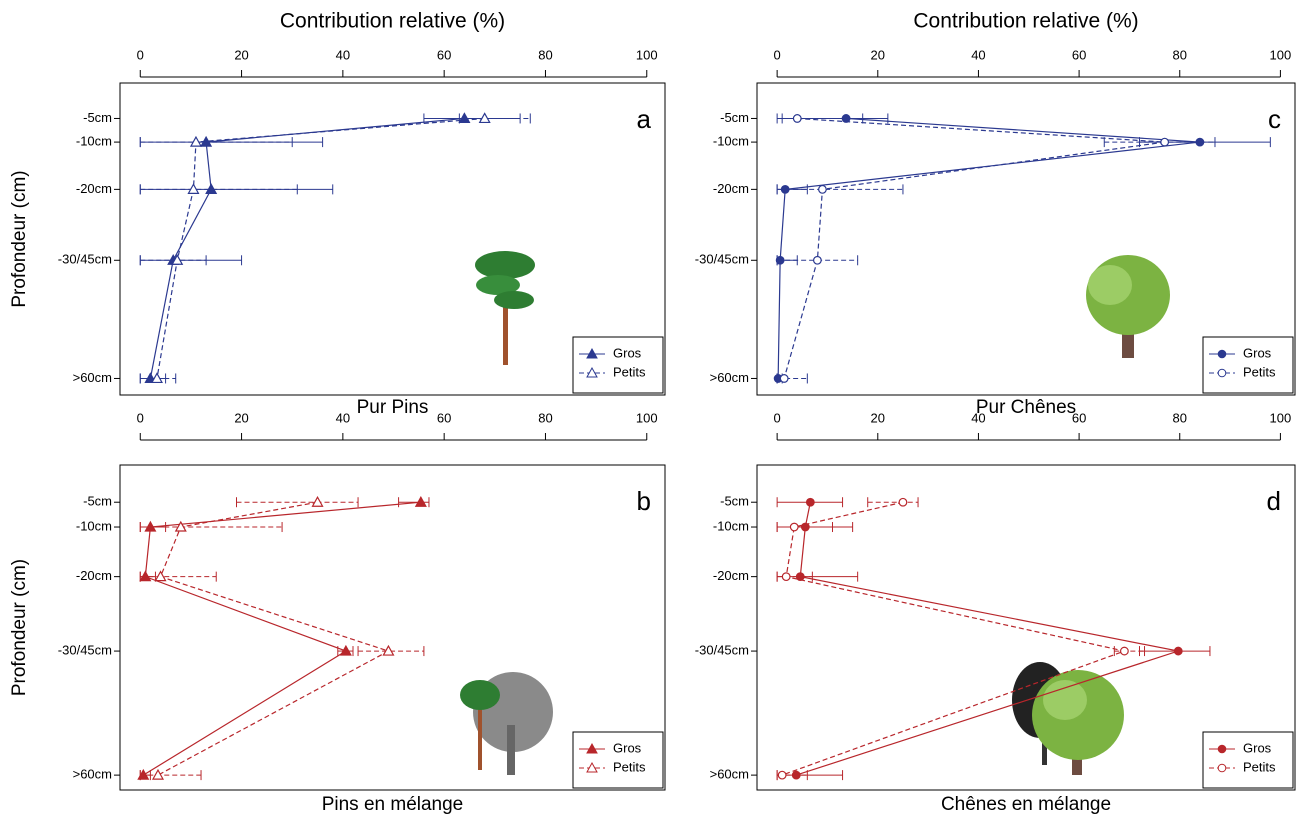  I want to click on oak-illustration, so click(1128, 306).